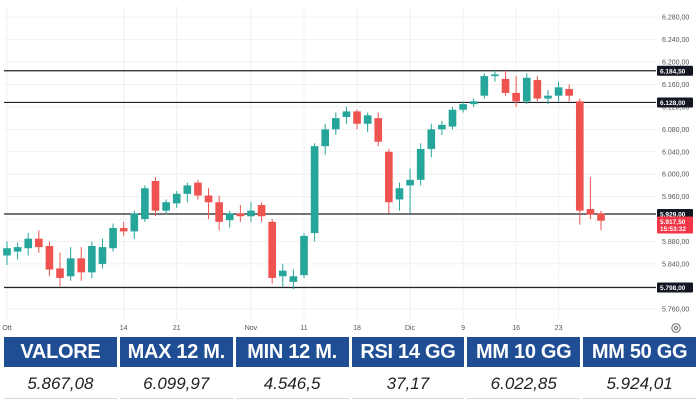 Image resolution: width=700 pixels, height=400 pixels. What do you see at coordinates (675, 18) in the screenshot?
I see `y-tick-label: 6.280,00` at bounding box center [675, 18].